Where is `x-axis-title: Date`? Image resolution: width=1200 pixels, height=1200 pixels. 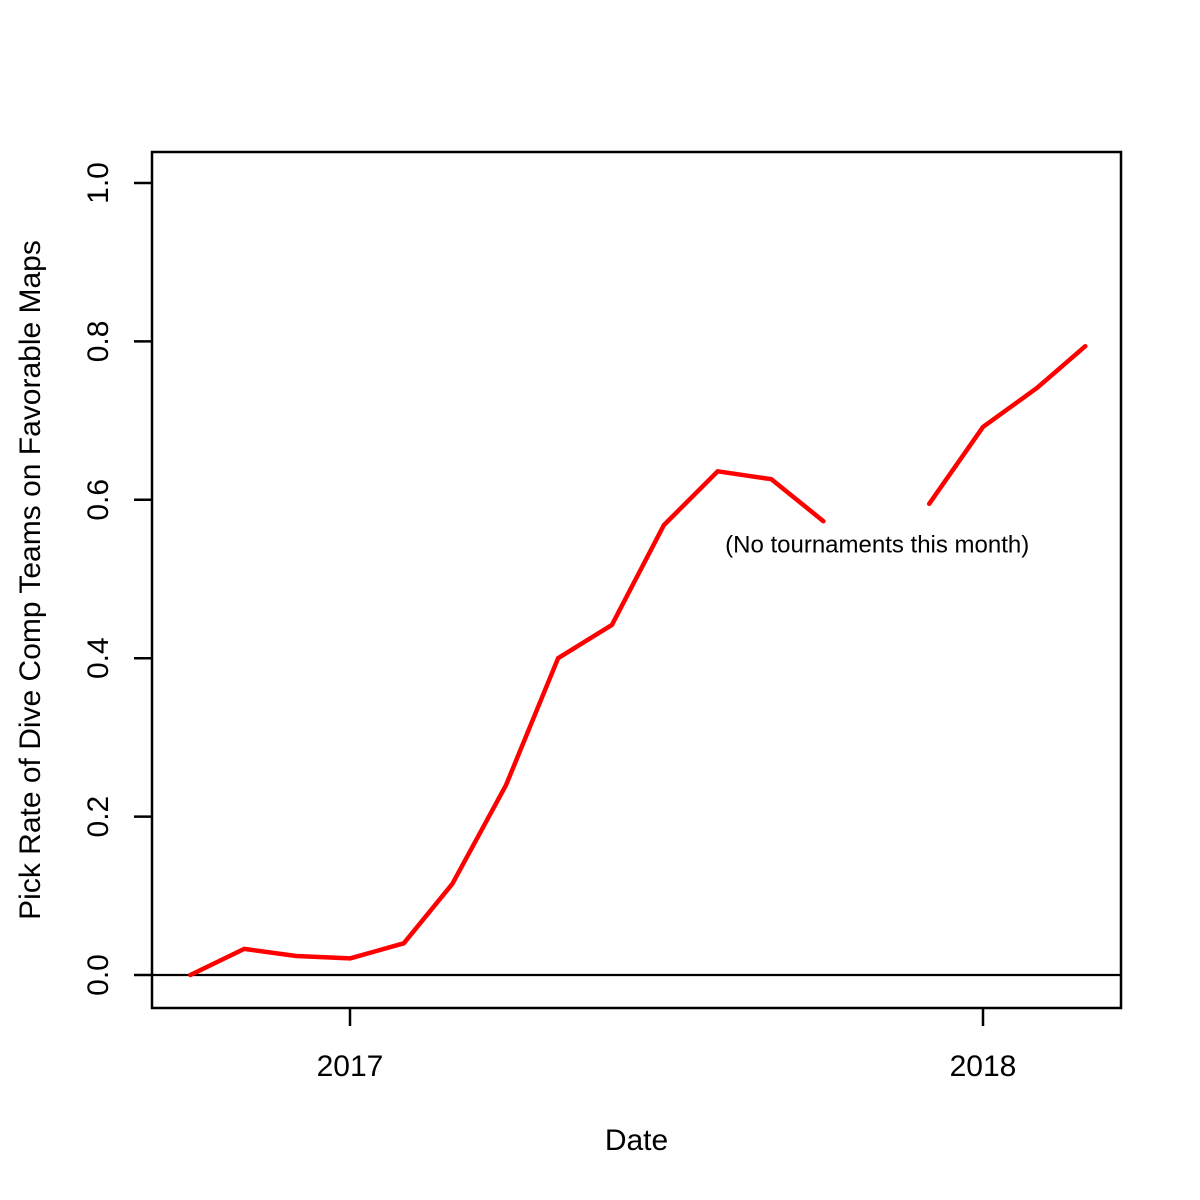 x-axis-title: Date is located at coordinates (636, 1140).